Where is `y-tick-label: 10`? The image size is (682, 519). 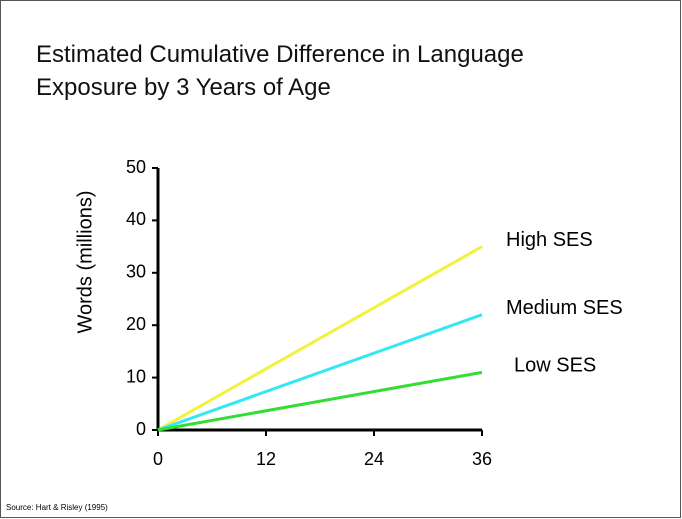
y-tick-label: 10 is located at coordinates (136, 376).